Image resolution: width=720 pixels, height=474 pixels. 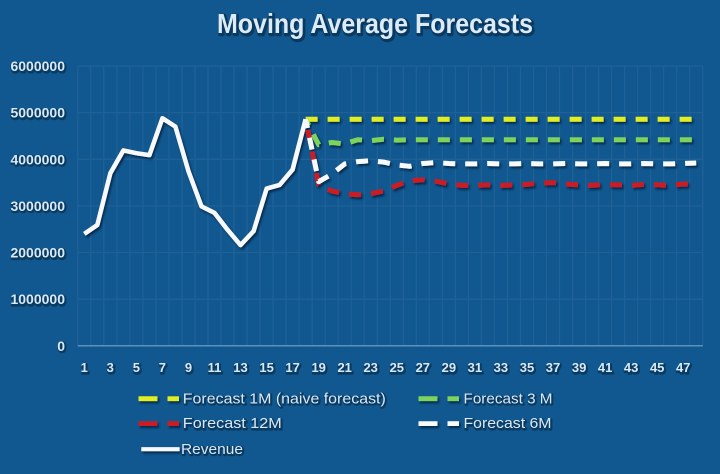 I want to click on svg-text: 25, so click(x=397, y=367).